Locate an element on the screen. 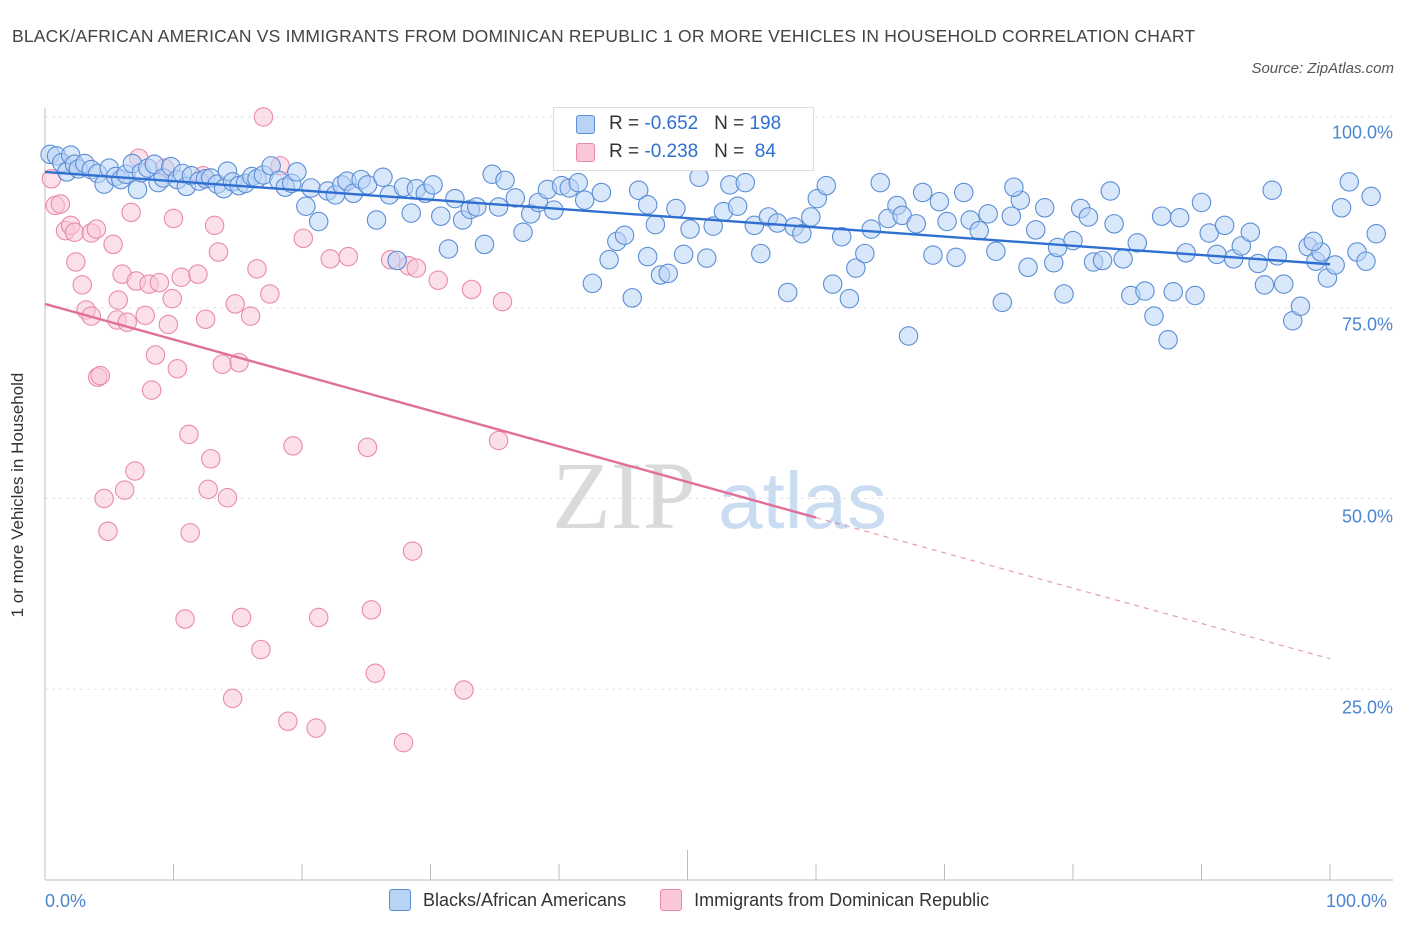  y-tick-100: 100.0% is located at coordinates (1362, 132).